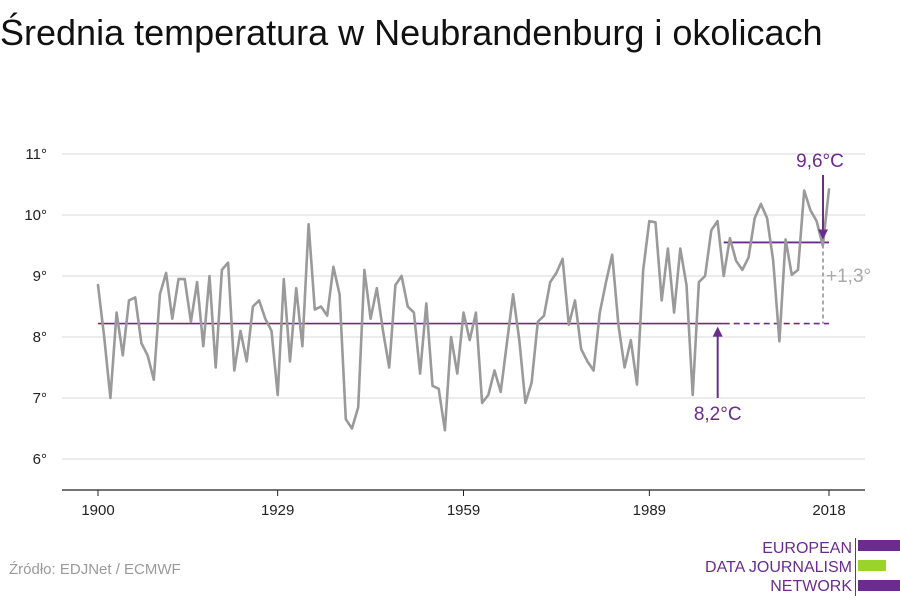 The image size is (900, 600). What do you see at coordinates (40, 459) in the screenshot?
I see `y-tick-label: 6°` at bounding box center [40, 459].